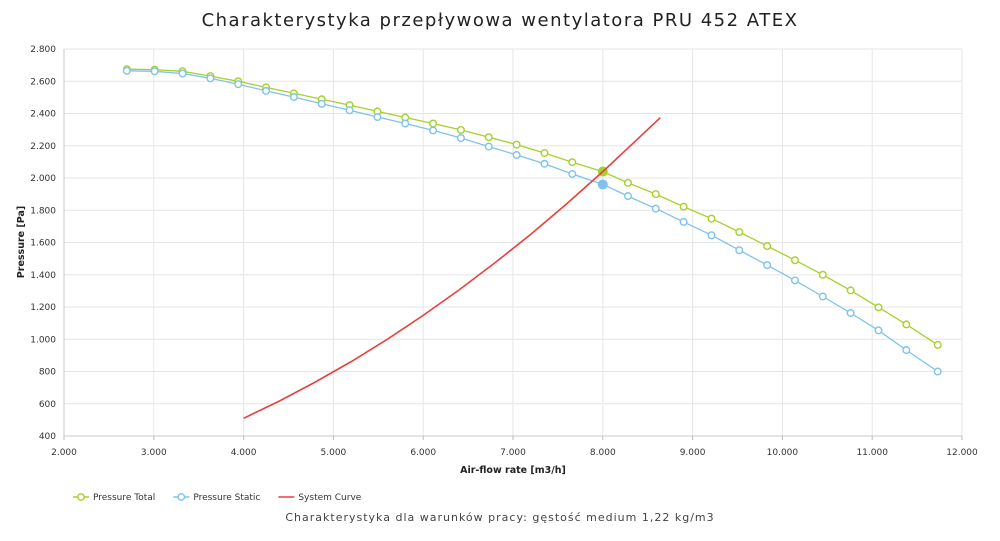  I want to click on y-tick-label: 1.400, so click(43, 276).